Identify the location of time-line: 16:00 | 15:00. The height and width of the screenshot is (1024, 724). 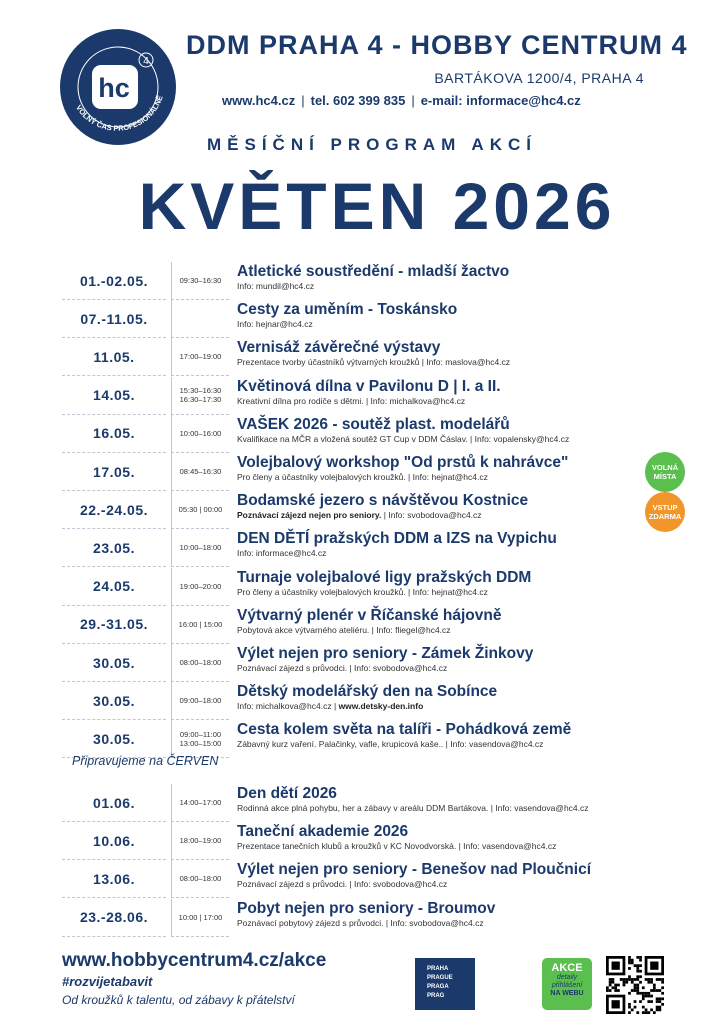
(200, 624).